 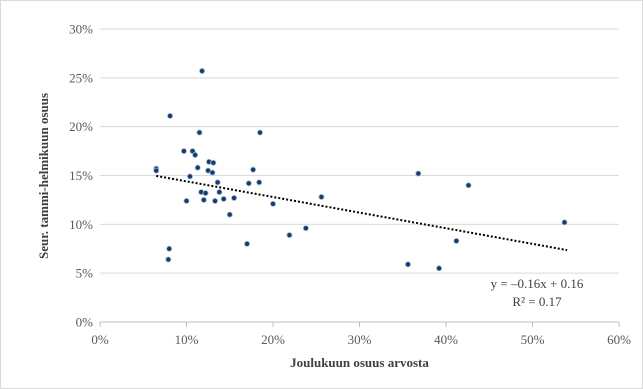 What do you see at coordinates (81, 29) in the screenshot?
I see `y-tick-label: 30%` at bounding box center [81, 29].